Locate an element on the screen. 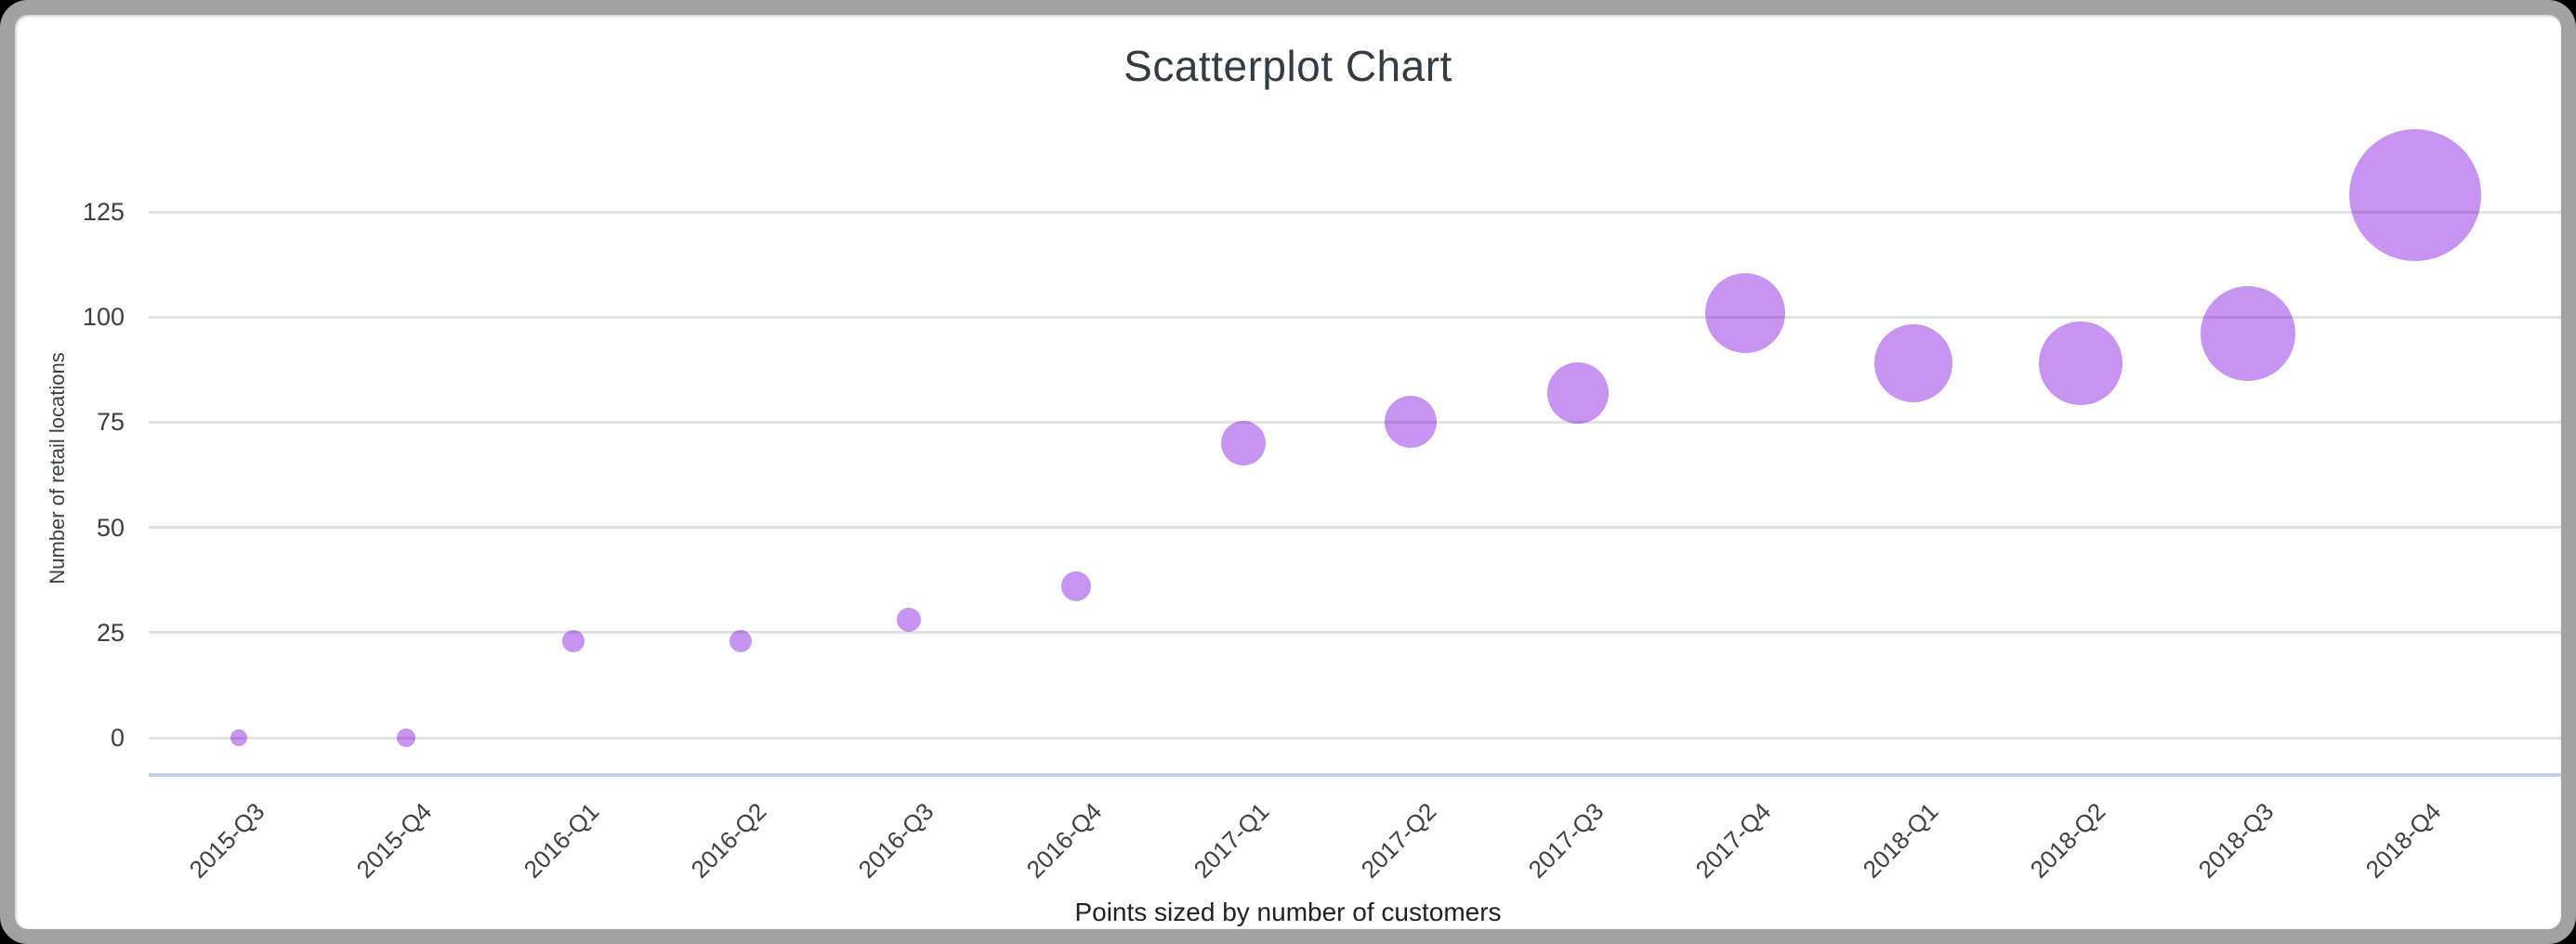 This screenshot has height=944, width=2576. y-axis-tick-label: 50 is located at coordinates (110, 527).